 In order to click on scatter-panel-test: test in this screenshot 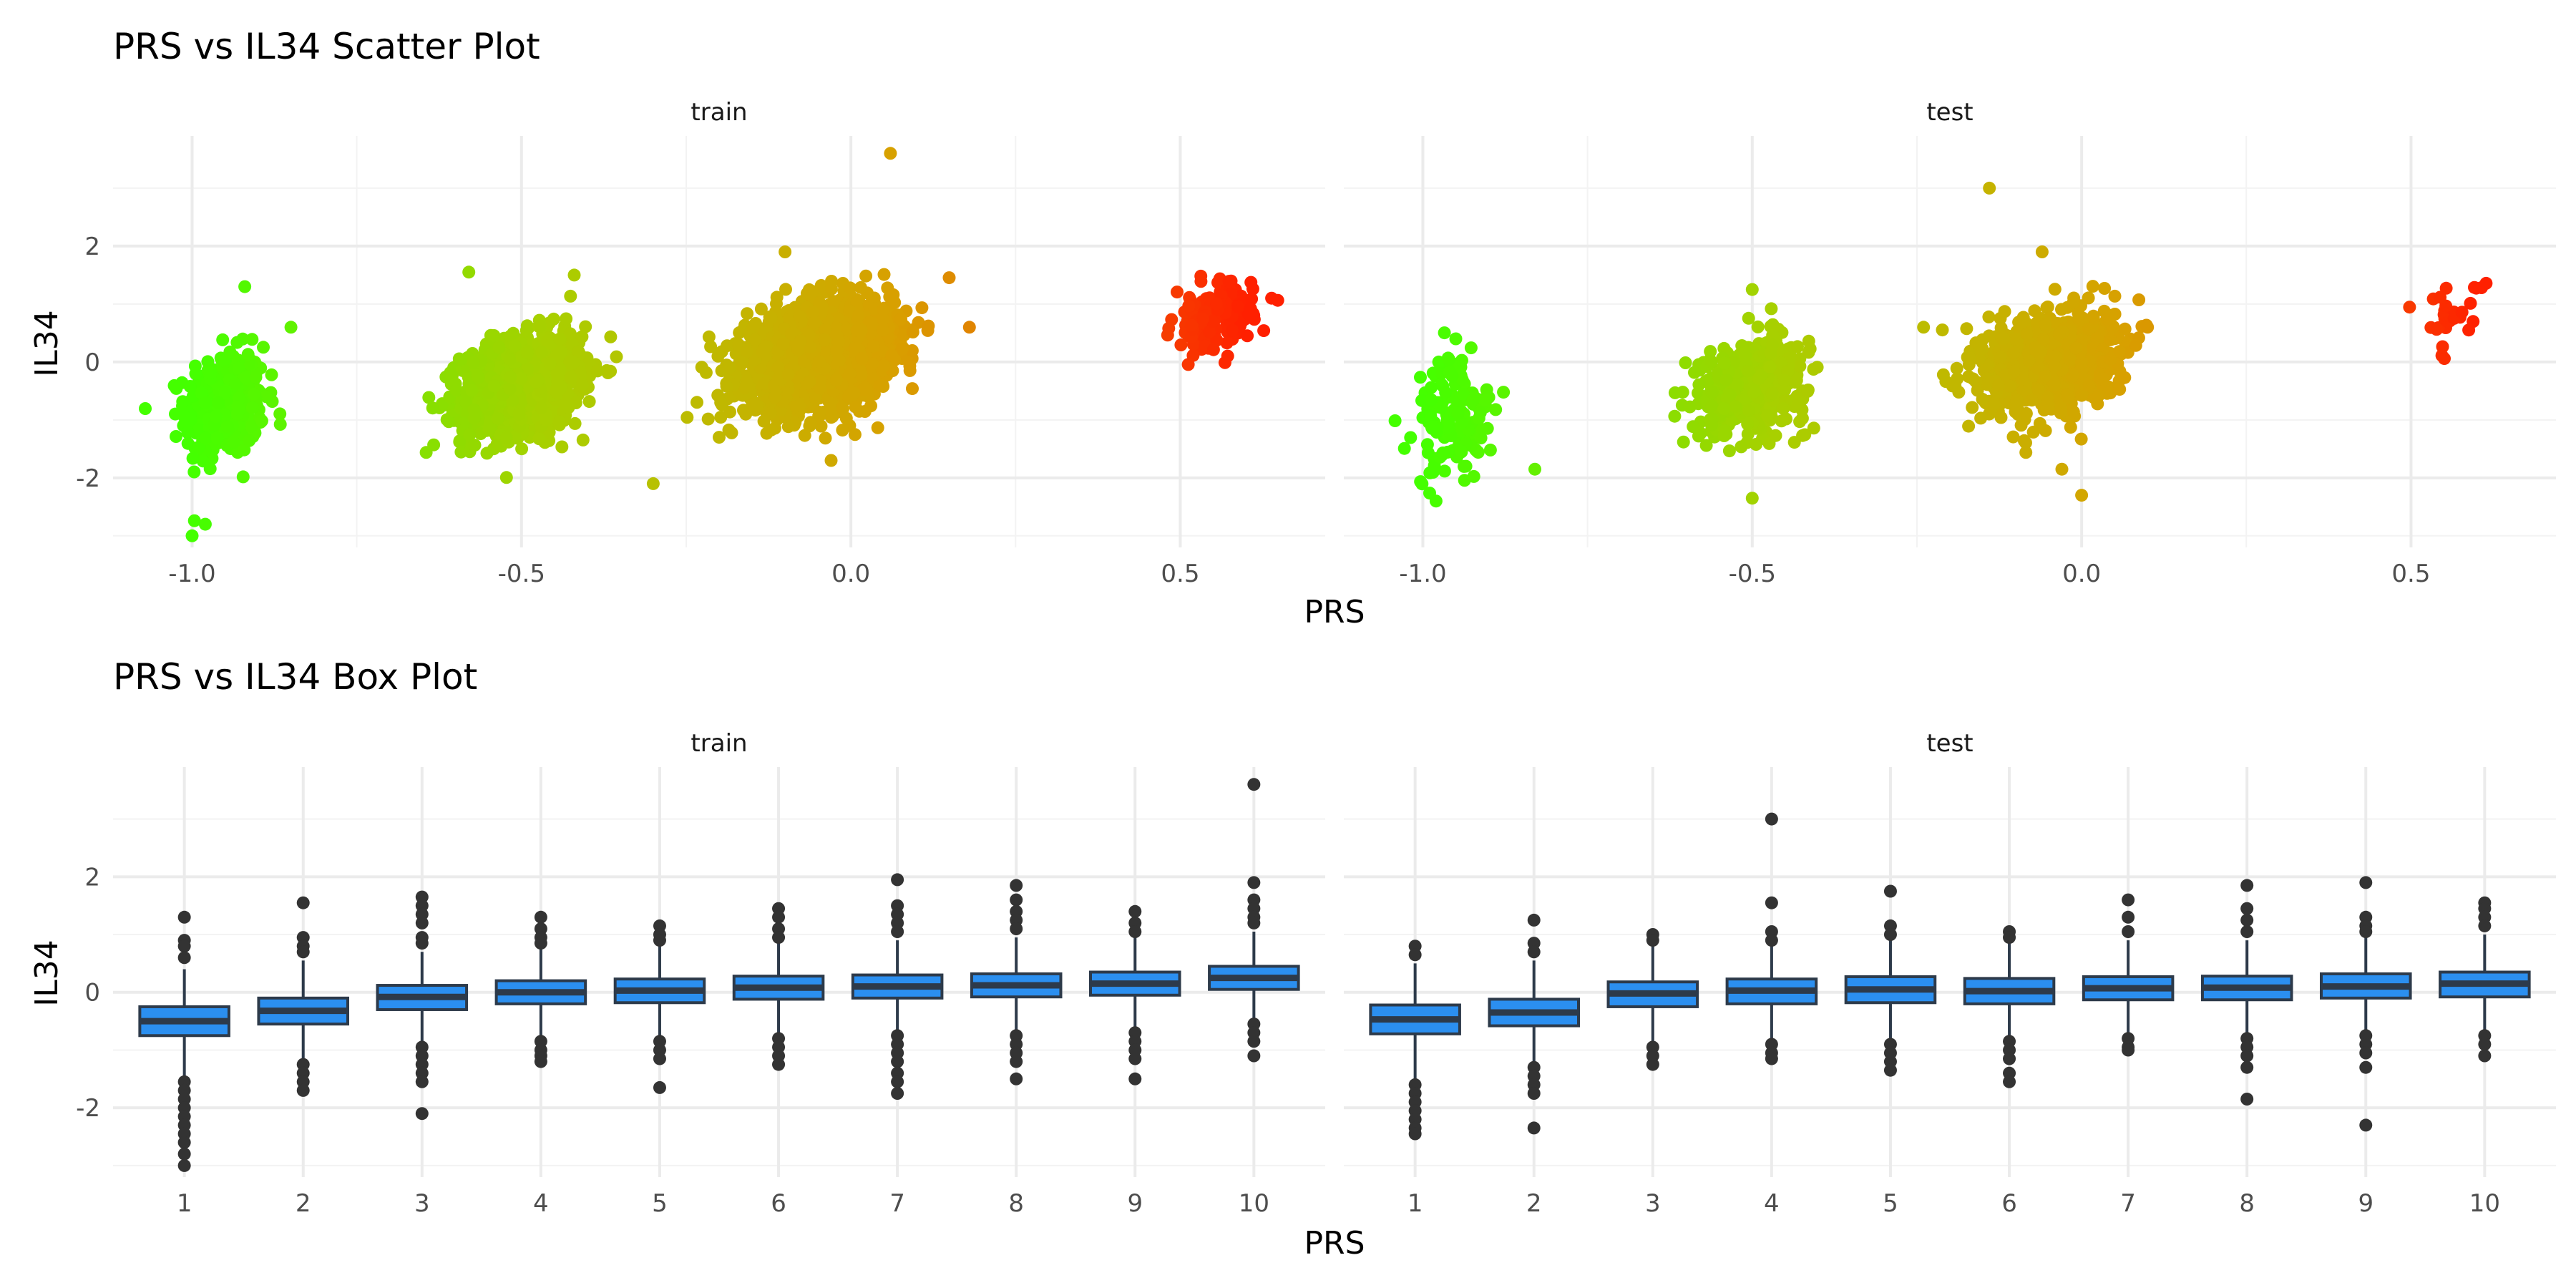, I will do `click(1949, 112)`.